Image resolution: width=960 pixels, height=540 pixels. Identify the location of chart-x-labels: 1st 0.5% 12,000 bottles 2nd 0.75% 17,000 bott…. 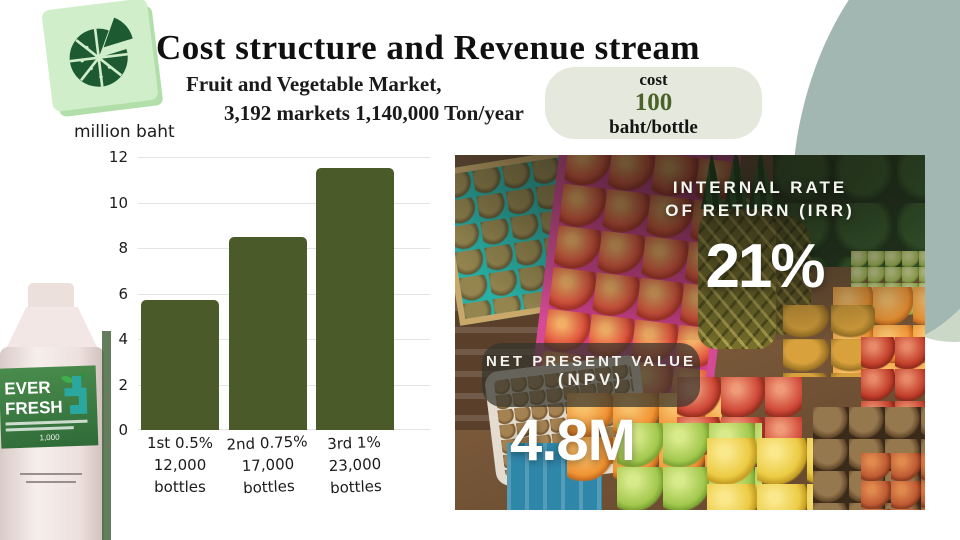
(284, 472).